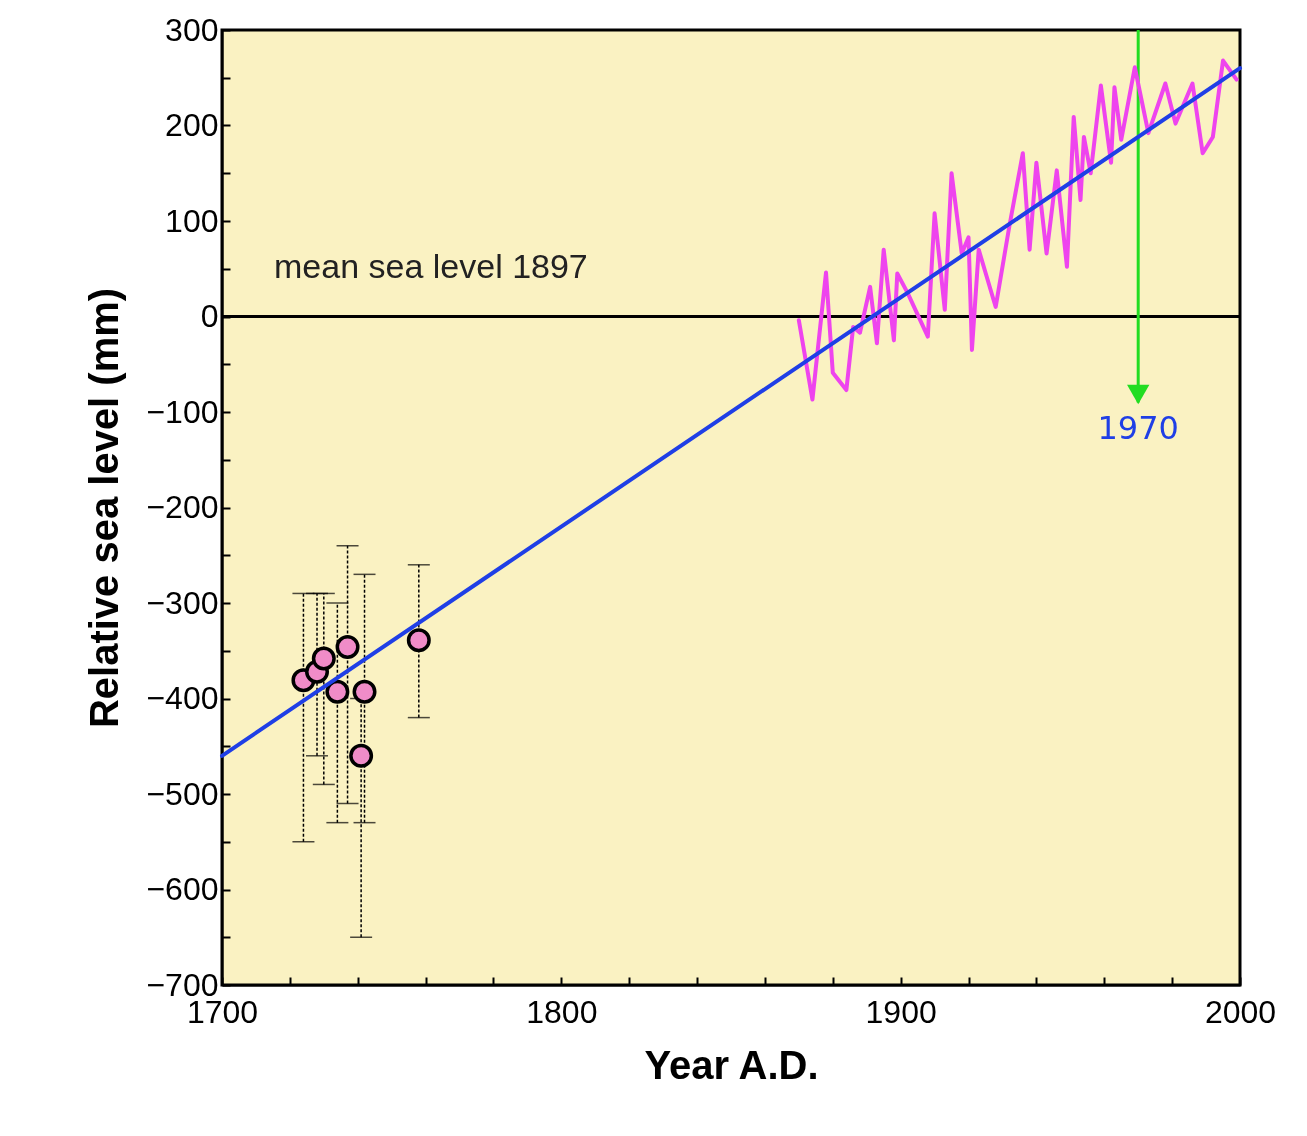 This screenshot has height=1136, width=1307. I want to click on x-axis-title: Year A.D., so click(731, 1064).